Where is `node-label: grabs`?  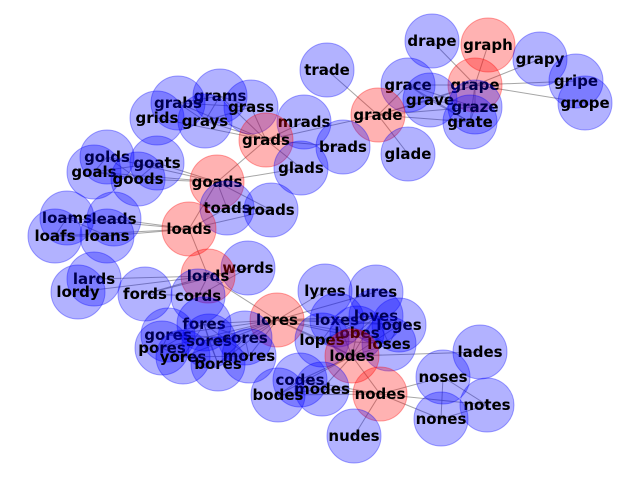 node-label: grabs is located at coordinates (178, 103).